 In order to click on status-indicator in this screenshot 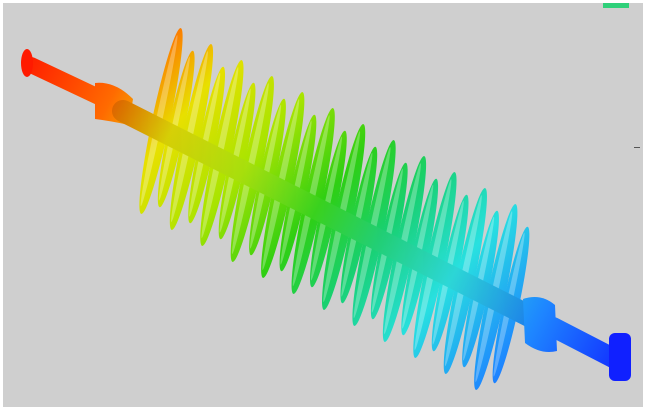, I will do `click(616, 5)`.